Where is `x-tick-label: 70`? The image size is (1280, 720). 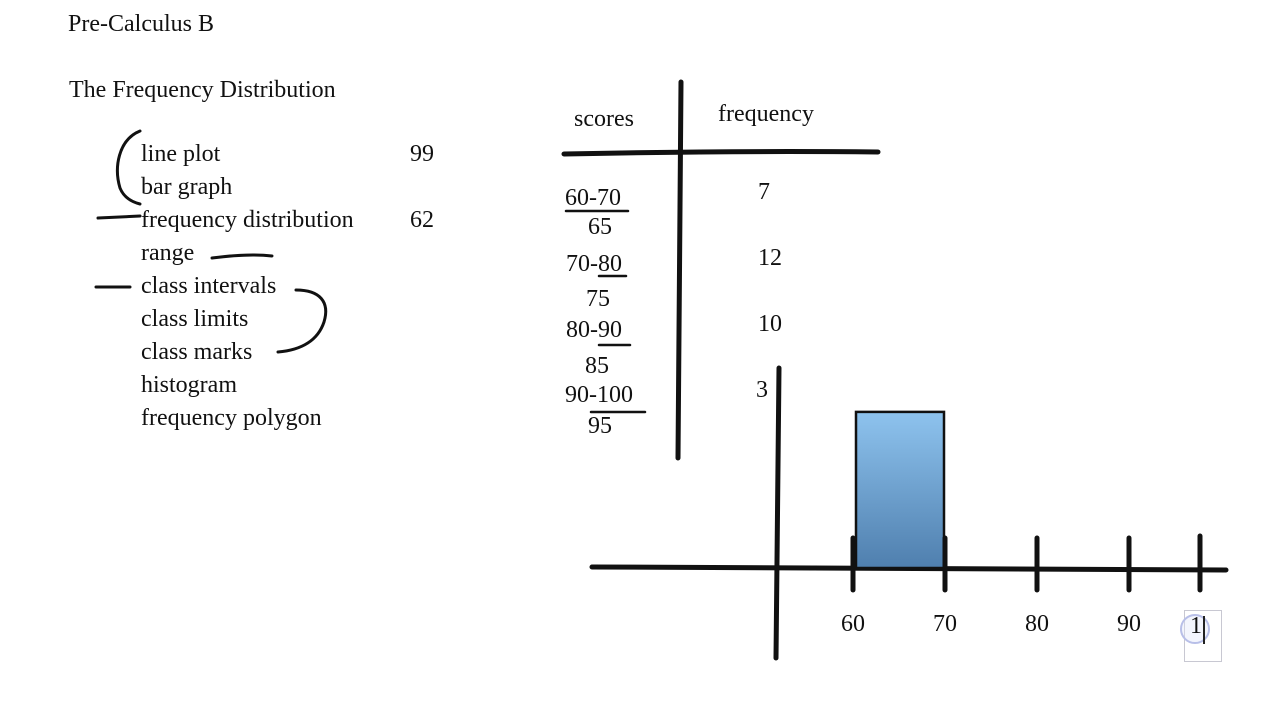
x-tick-label: 70 is located at coordinates (945, 624).